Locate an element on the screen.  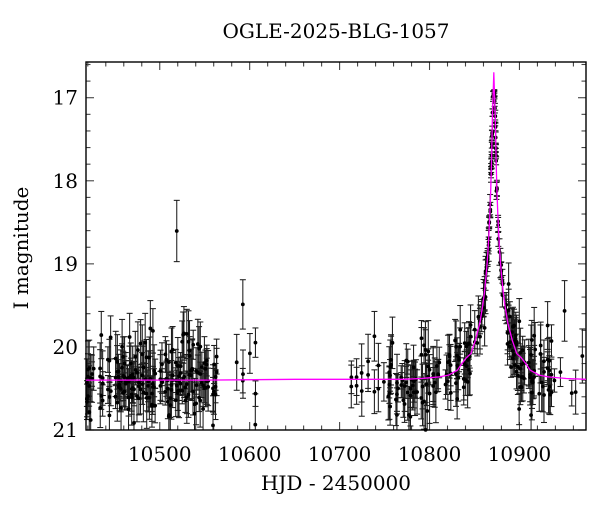
x-tick-label: 10600 is located at coordinates (250, 454).